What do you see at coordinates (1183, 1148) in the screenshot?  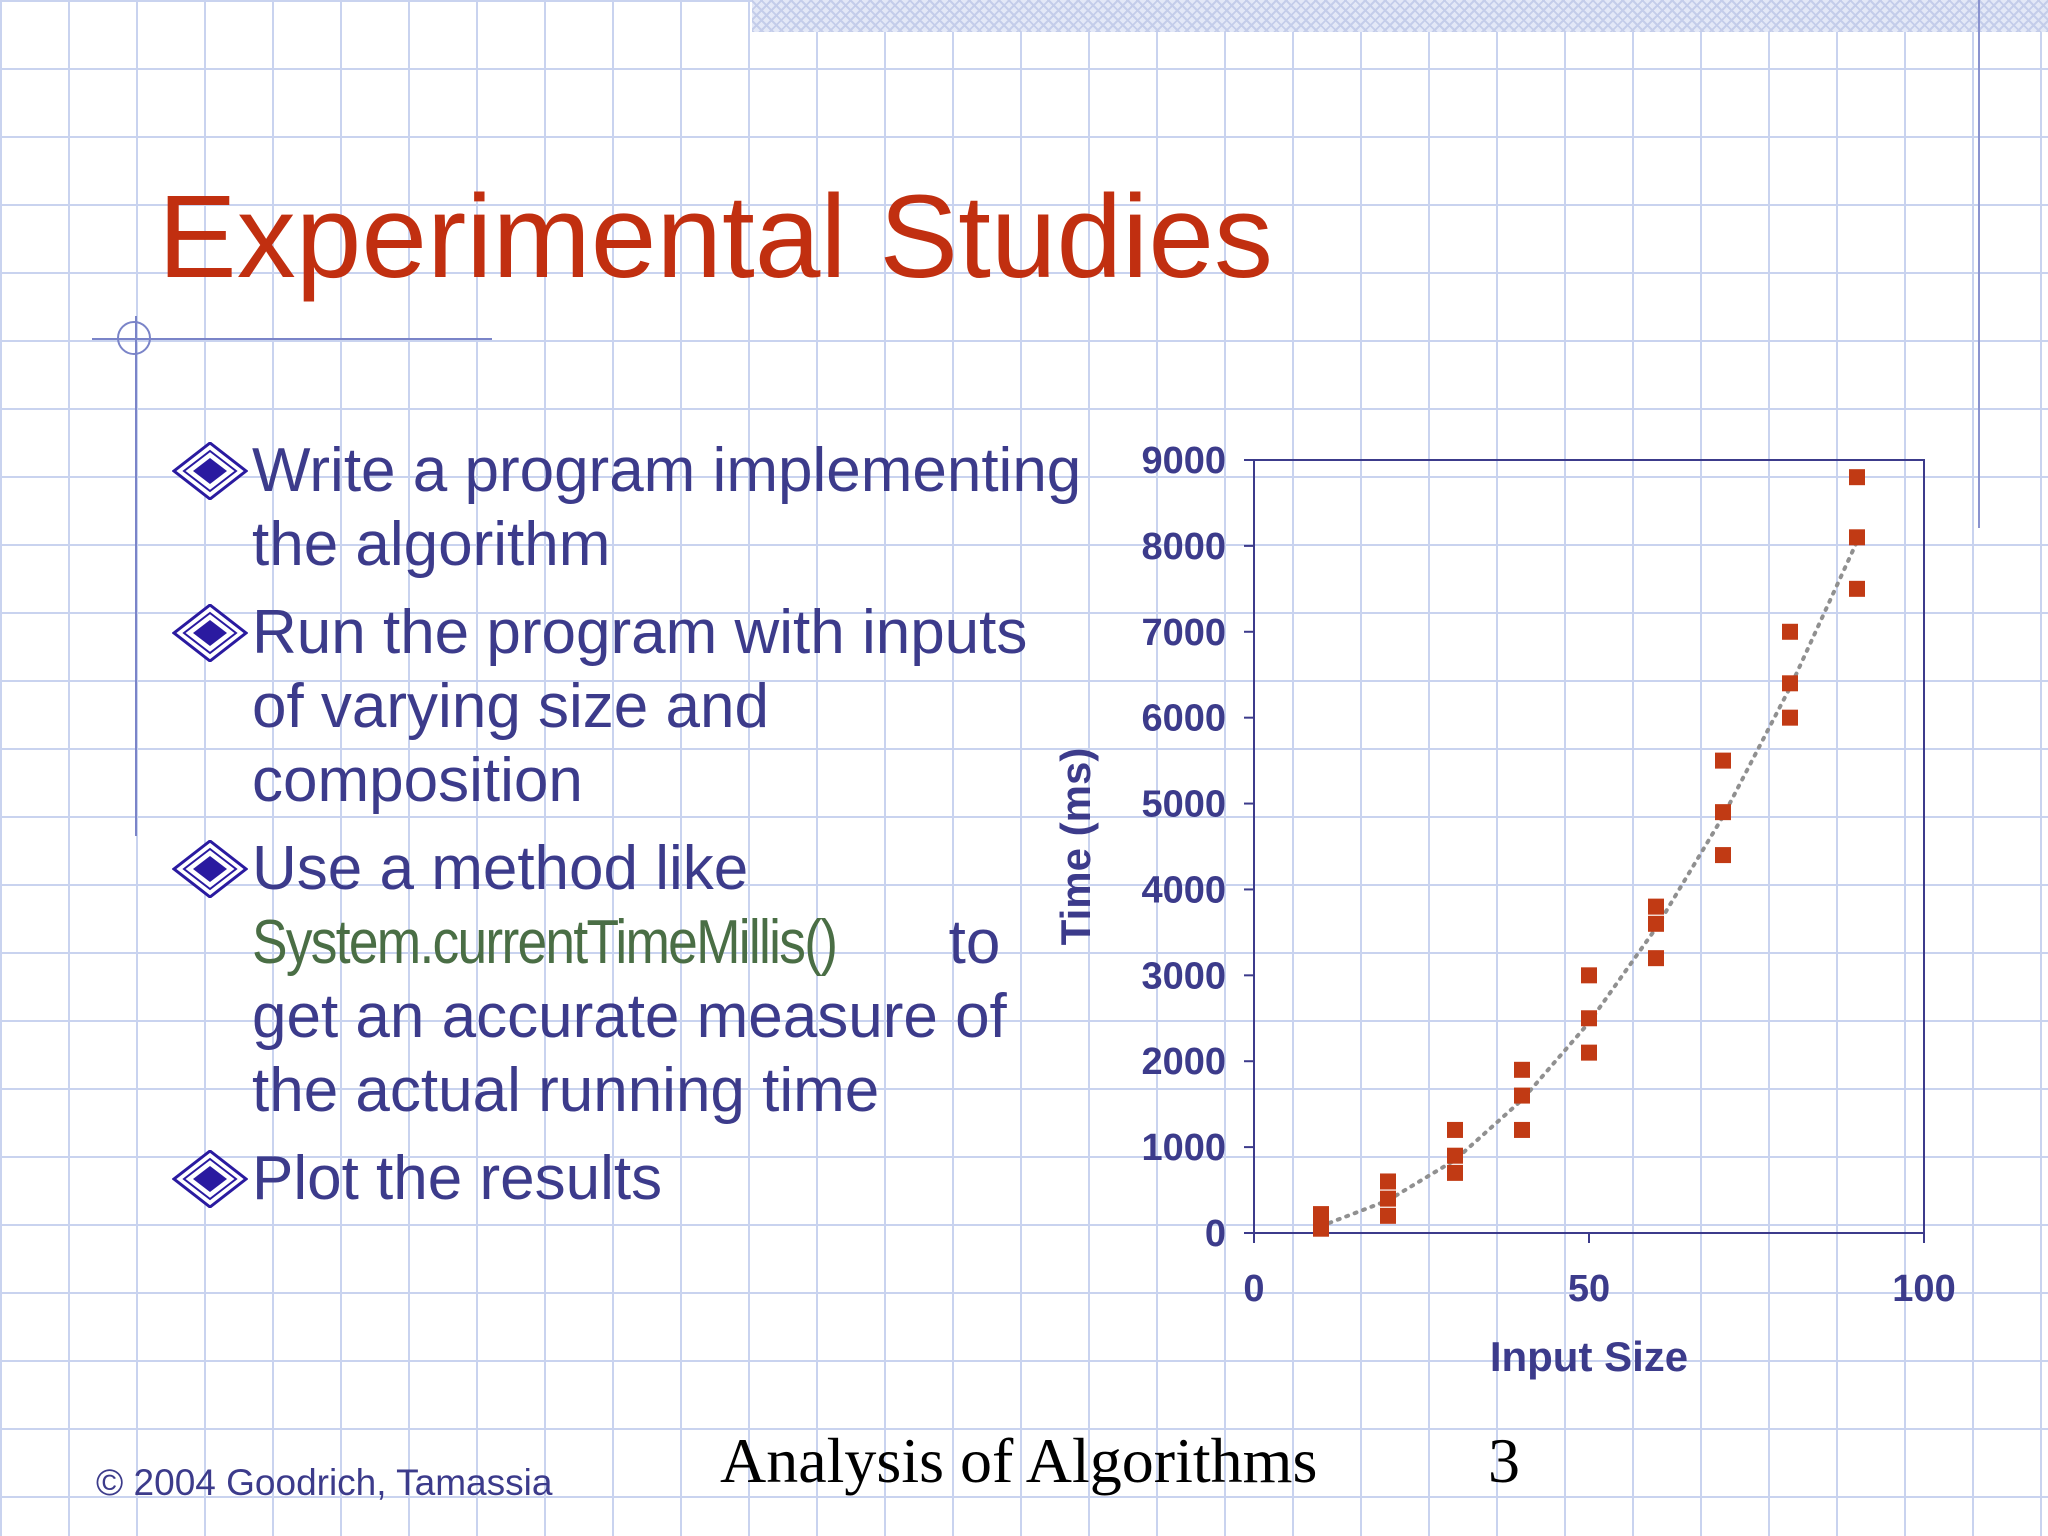 I see `y-tick-label: 1000` at bounding box center [1183, 1148].